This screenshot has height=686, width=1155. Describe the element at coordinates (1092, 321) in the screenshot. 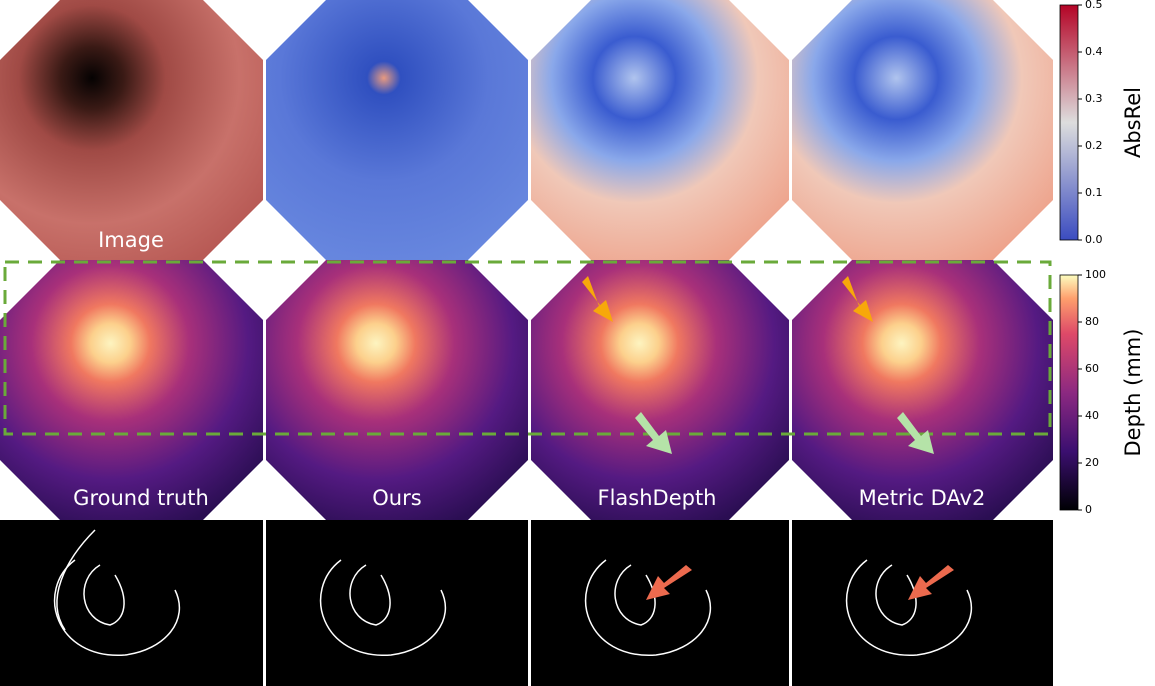

I see `tick-label: 80` at that location.